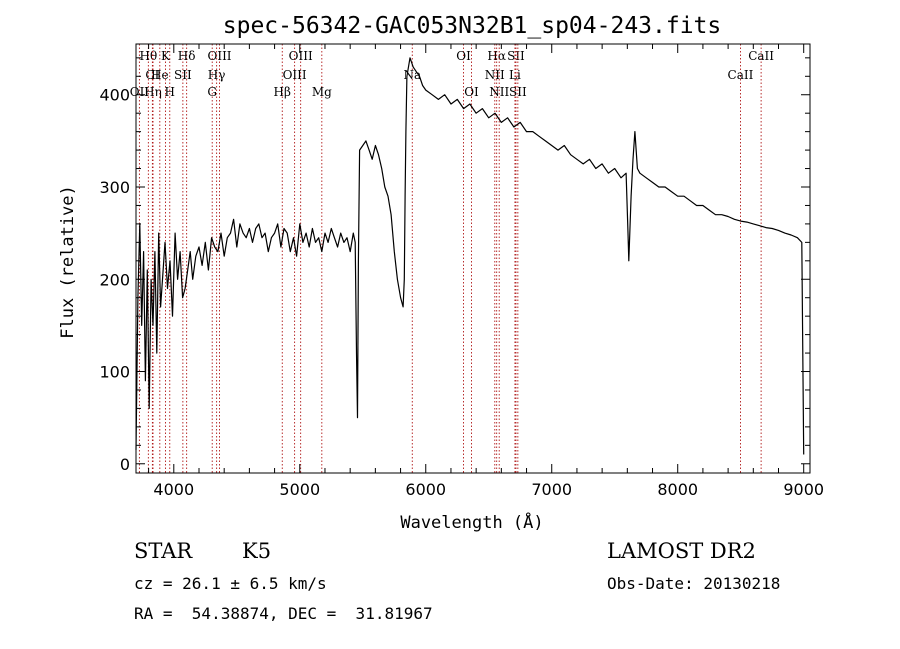 This screenshot has height=649, width=900. Describe the element at coordinates (140, 92) in the screenshot. I see `spectral-line-label: OII` at that location.